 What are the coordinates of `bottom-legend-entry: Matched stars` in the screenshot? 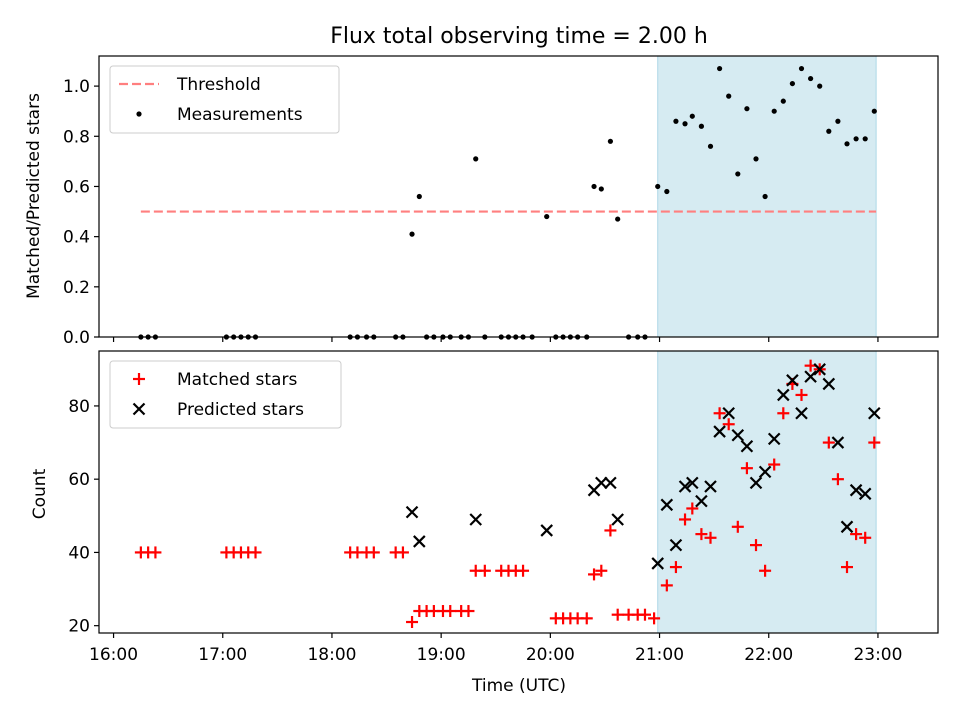 It's located at (215, 380).